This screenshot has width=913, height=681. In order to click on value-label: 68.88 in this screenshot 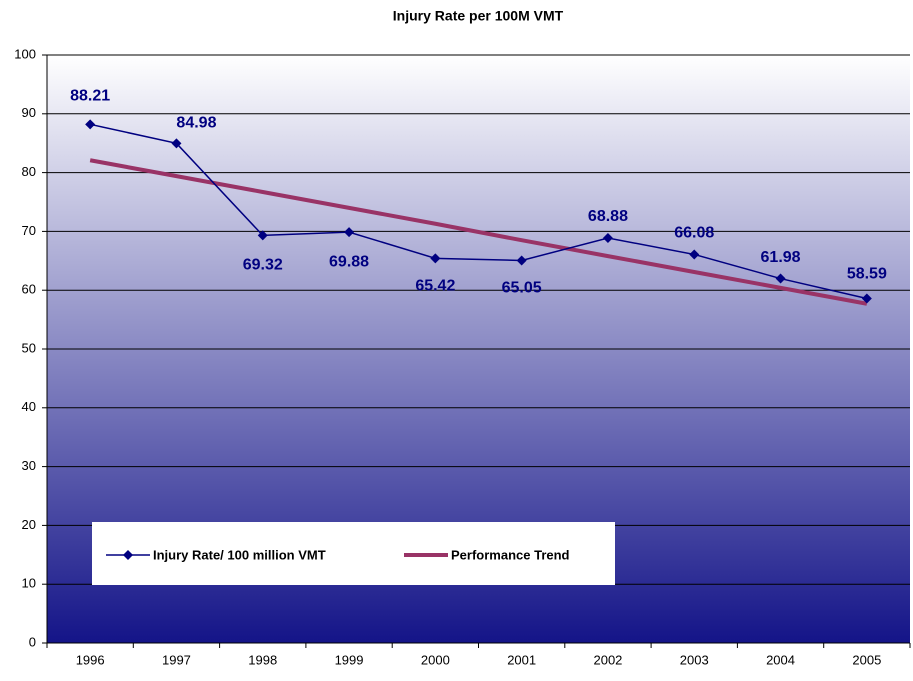, I will do `click(608, 216)`.